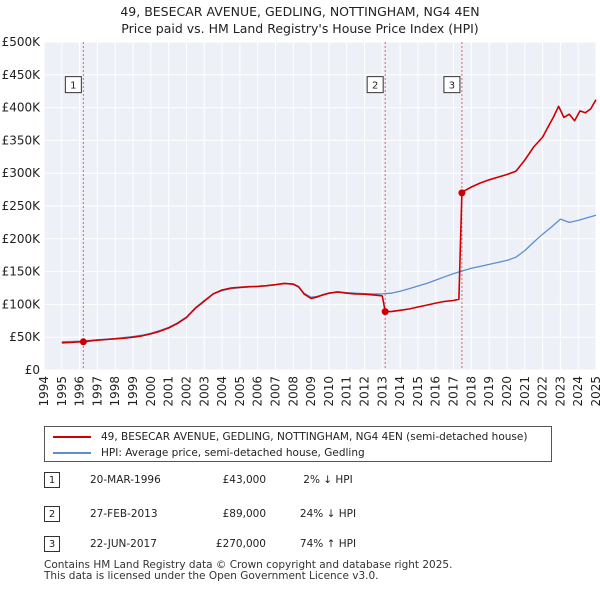 Image resolution: width=600 pixels, height=590 pixels. Describe the element at coordinates (123, 544) in the screenshot. I see `transaction-date: 22-JUN-2017` at that location.